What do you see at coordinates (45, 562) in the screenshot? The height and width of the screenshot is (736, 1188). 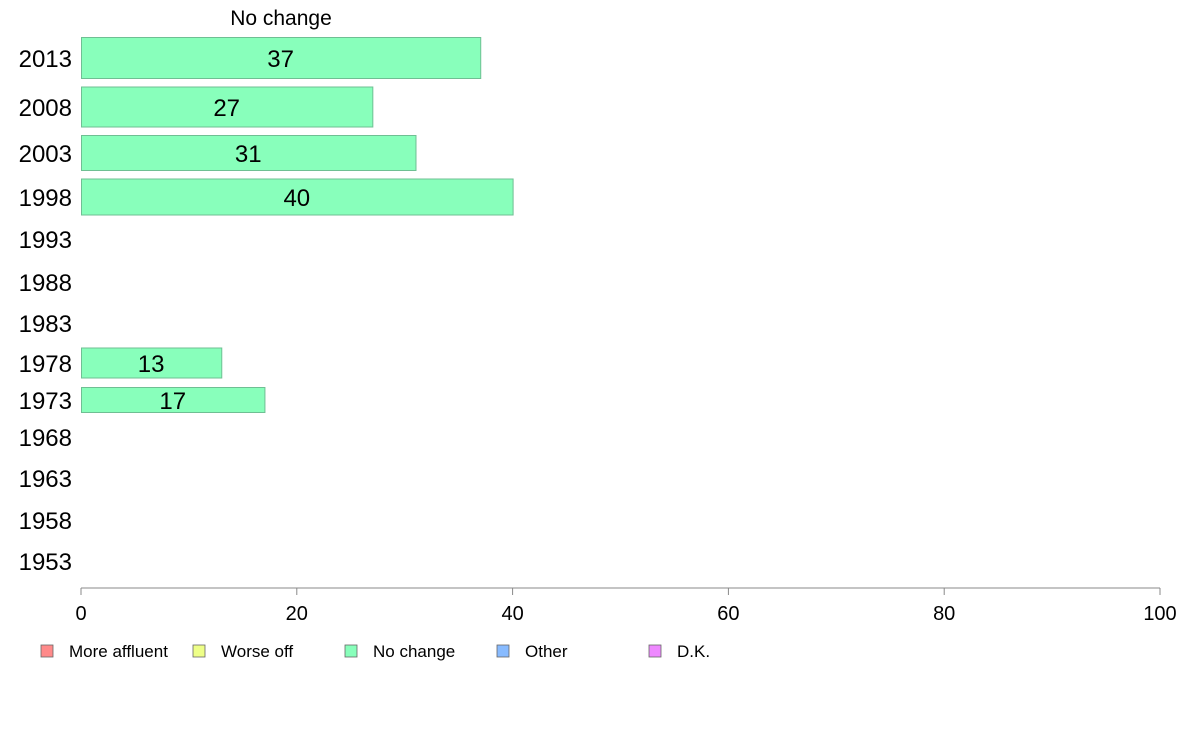 I see `y-tick-label: 1953` at bounding box center [45, 562].